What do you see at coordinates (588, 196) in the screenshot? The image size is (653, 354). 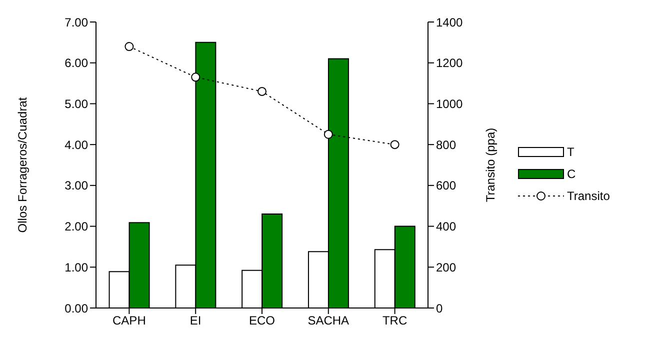 I see `legend-label: Transito` at bounding box center [588, 196].